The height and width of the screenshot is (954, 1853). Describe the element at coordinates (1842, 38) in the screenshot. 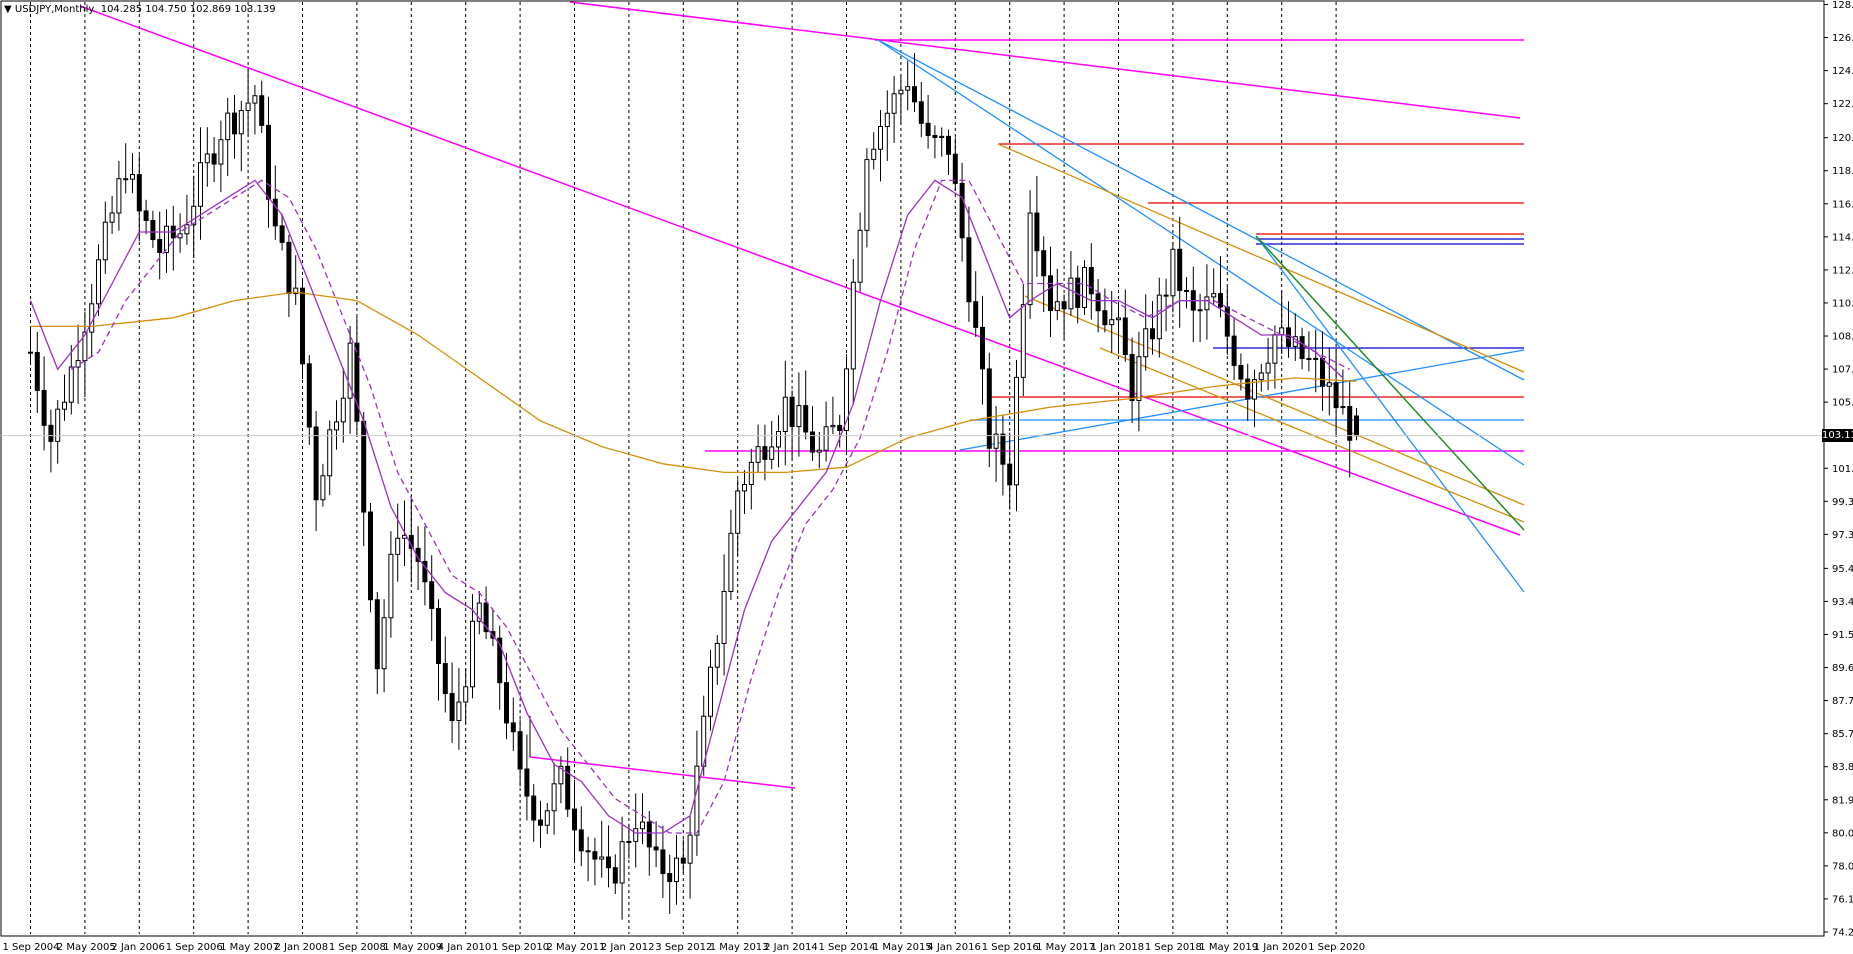

I see `y-tick-label: 126.320` at that location.